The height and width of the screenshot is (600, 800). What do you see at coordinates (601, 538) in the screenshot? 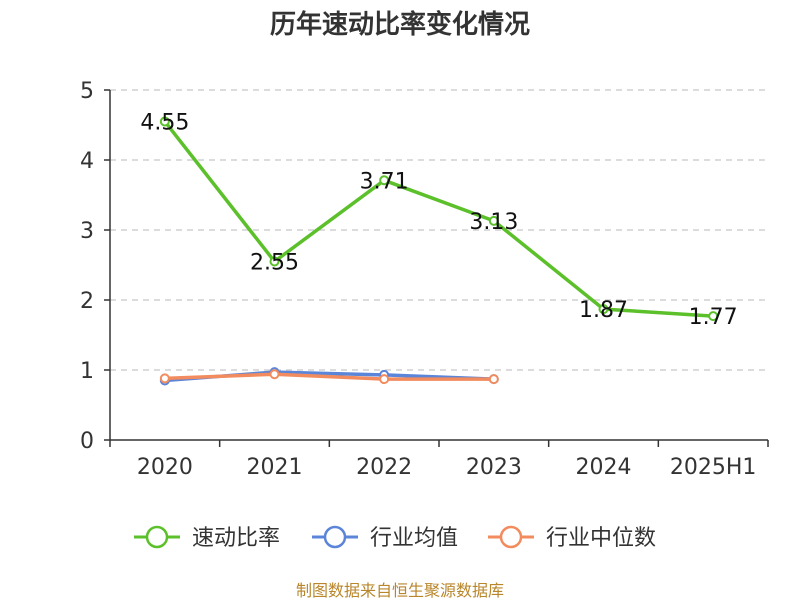
I see `legend-label: 行业中位数` at bounding box center [601, 538].